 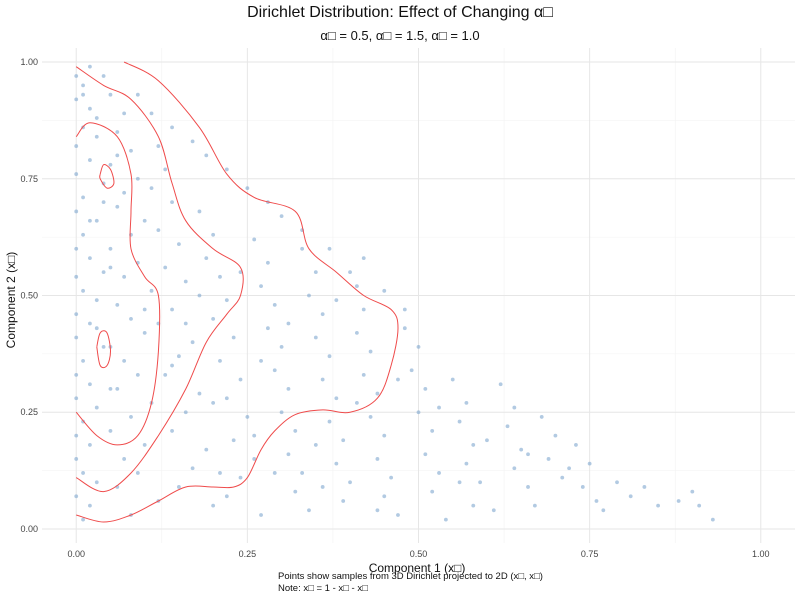 I want to click on caption-line-2: Note: x□ = 1 - x□ - x□, so click(x=323, y=588).